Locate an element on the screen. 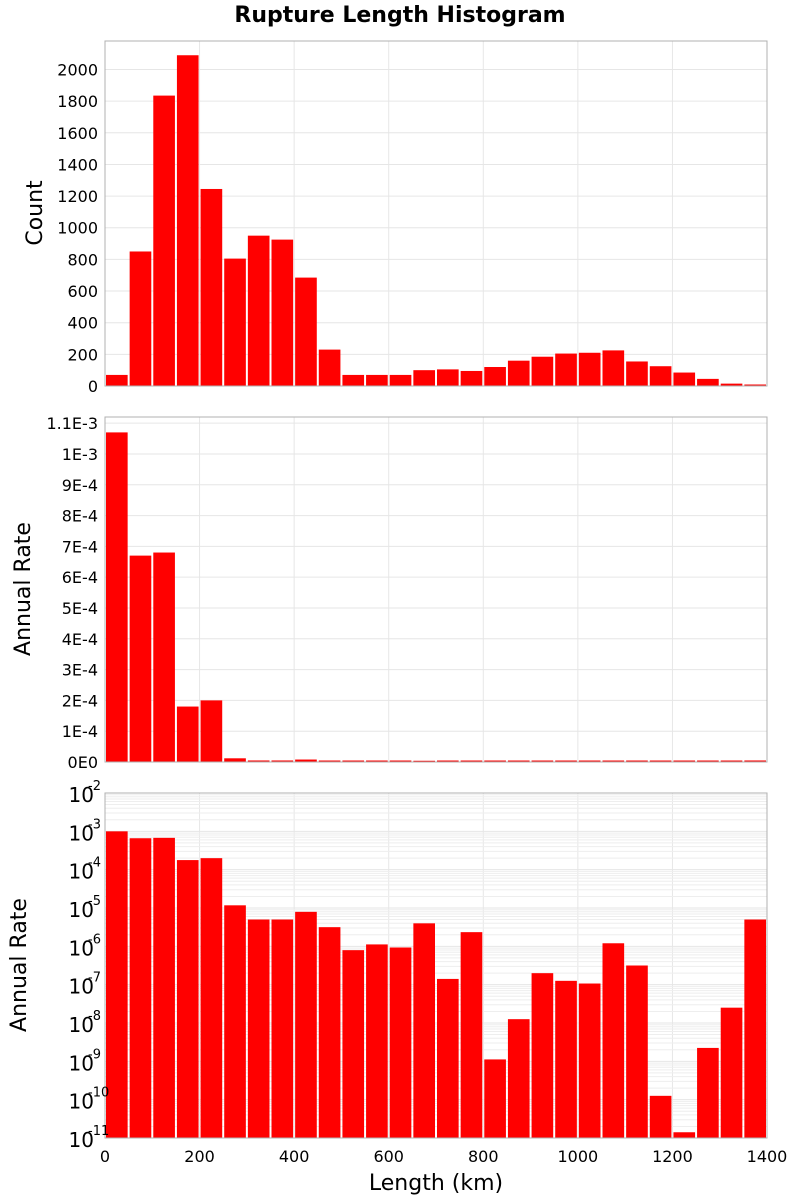  y-tick-label: 0 is located at coordinates (93, 386).